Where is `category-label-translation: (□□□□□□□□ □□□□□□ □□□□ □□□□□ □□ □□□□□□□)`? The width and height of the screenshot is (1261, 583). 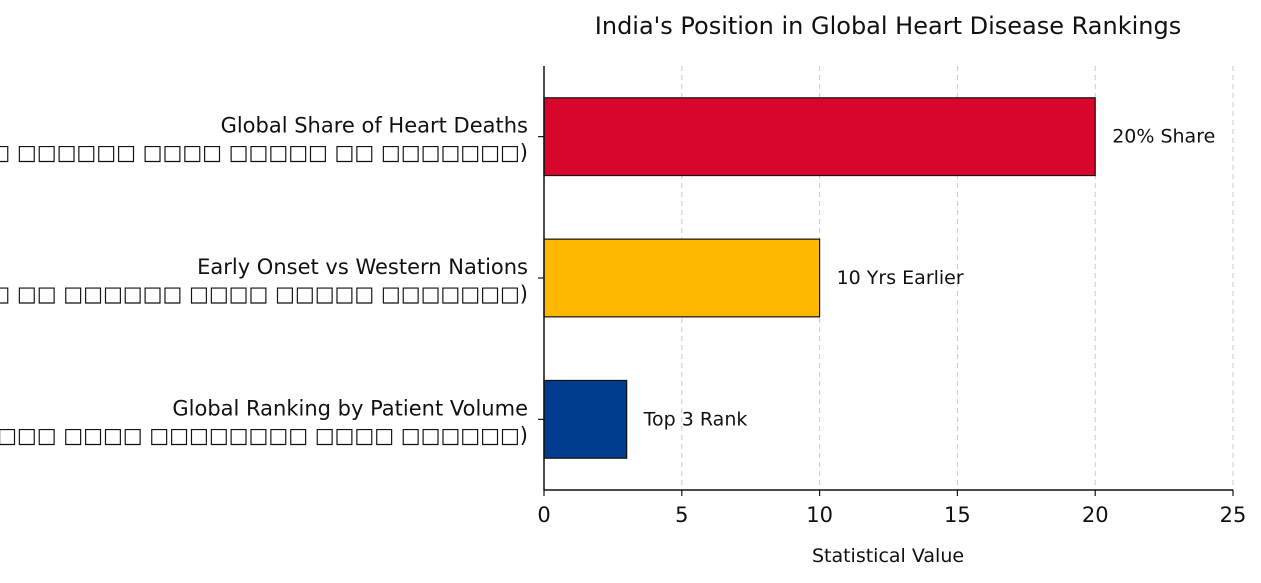 category-label-translation: (□□□□□□□□ □□□□□□ □□□□ □□□□□ □□ □□□□□□□) is located at coordinates (264, 153).